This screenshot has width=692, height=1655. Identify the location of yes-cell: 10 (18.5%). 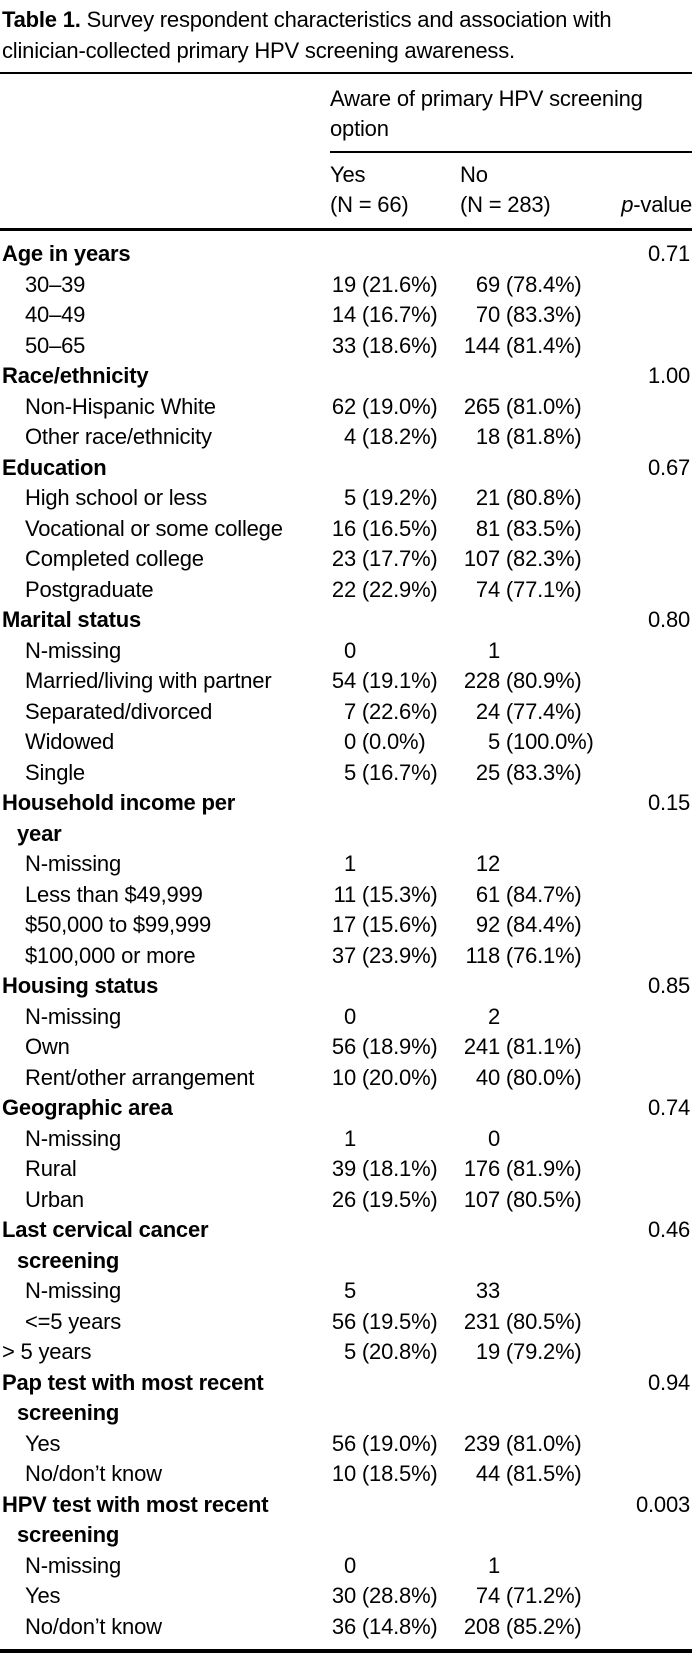
(395, 1474).